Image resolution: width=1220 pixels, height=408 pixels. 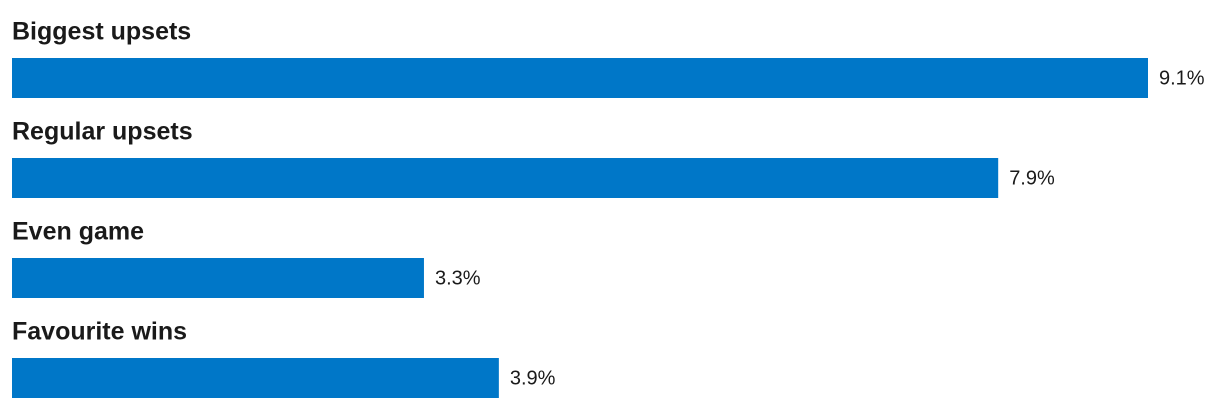 I want to click on value-label: 3.3%, so click(x=458, y=278).